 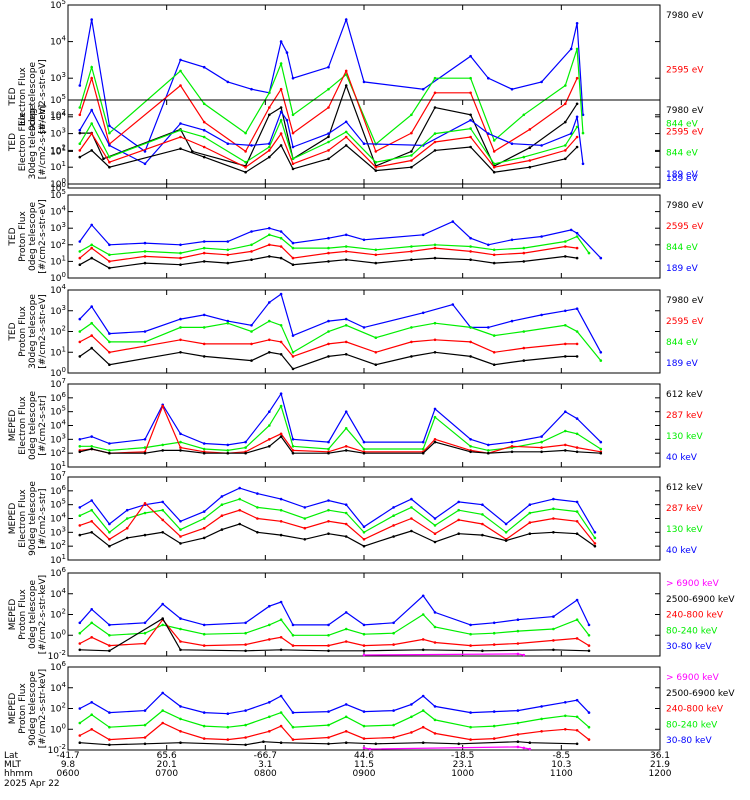 I want to click on x-tick-label-time: 1200, so click(x=660, y=774).